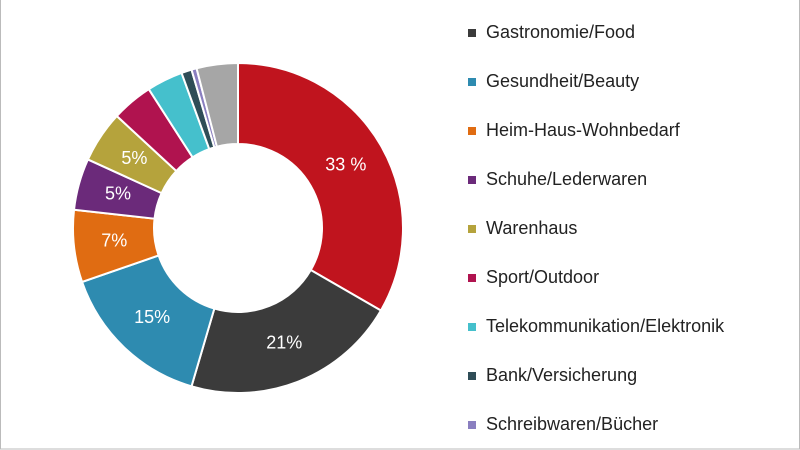  What do you see at coordinates (531, 228) in the screenshot?
I see `legend-label: Warenhaus` at bounding box center [531, 228].